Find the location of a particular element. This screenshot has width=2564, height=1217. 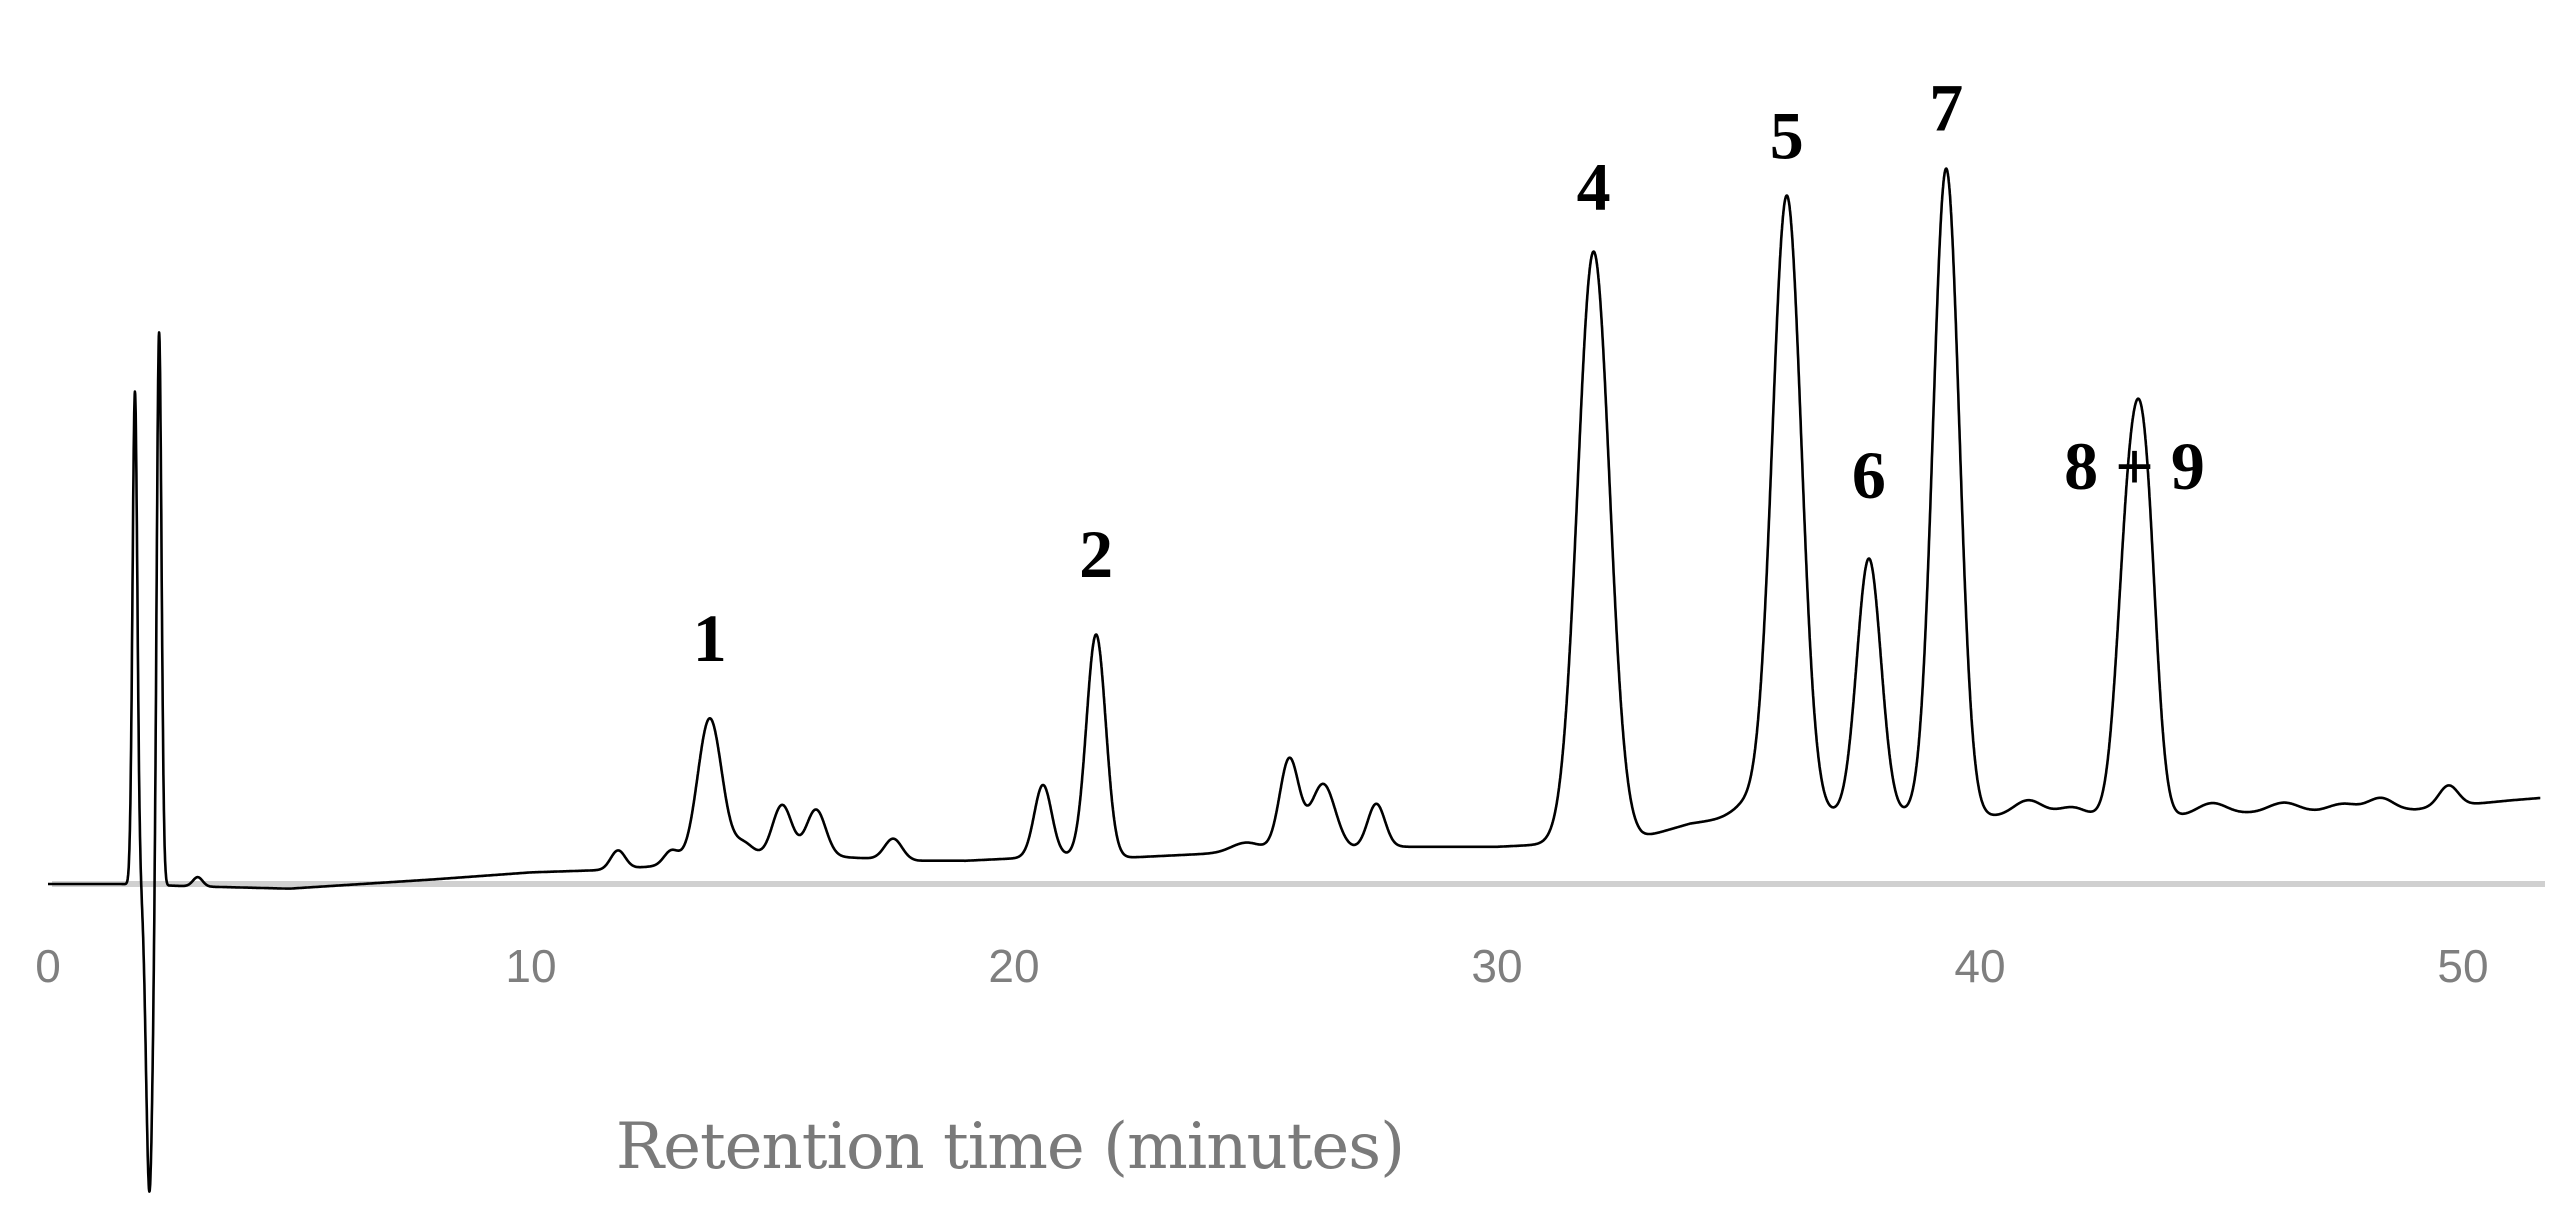

peak-label: 4 is located at coordinates (1594, 187).